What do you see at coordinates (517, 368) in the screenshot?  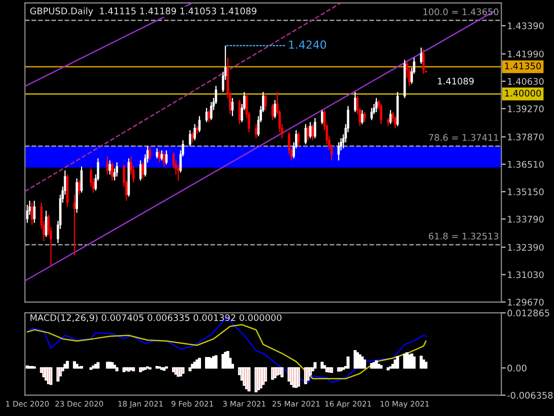 I see `y-tick-label: 0.00` at bounding box center [517, 368].